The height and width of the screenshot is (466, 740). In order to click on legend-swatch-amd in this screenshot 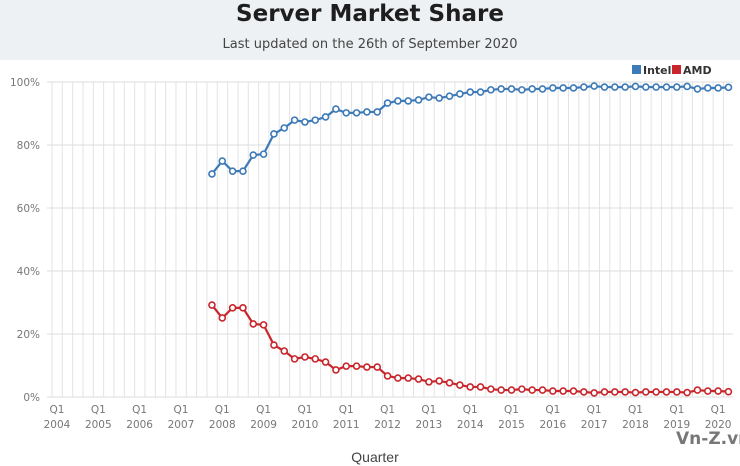, I will do `click(676, 69)`.